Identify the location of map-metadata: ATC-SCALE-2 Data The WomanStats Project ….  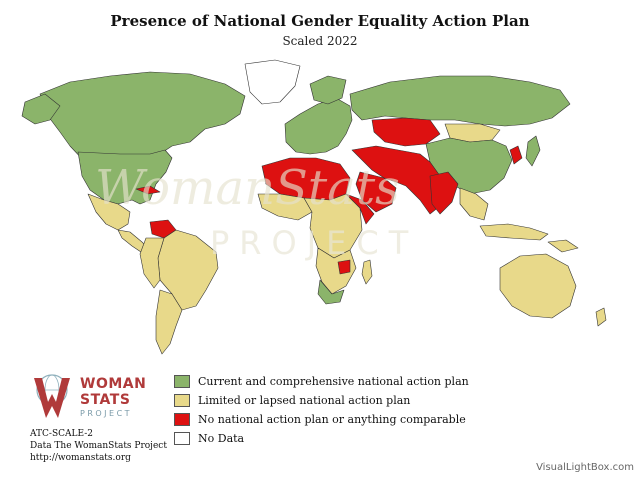
(98, 446).